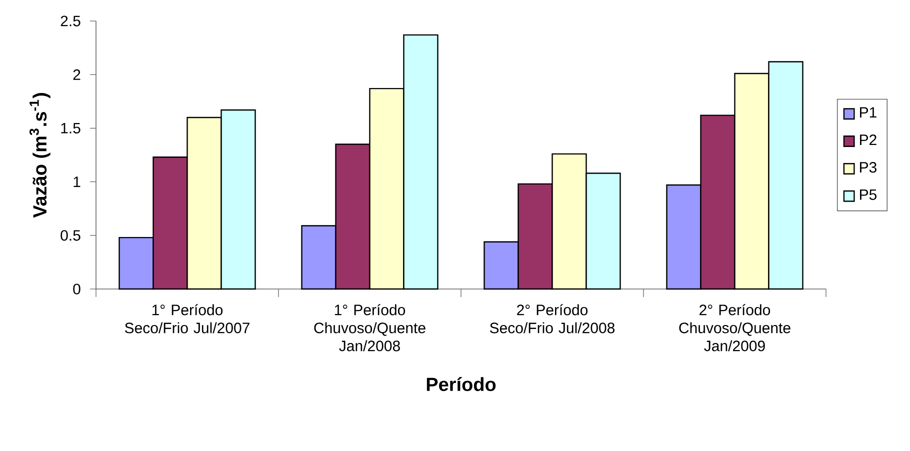 This screenshot has height=451, width=910. I want to click on y-tick-label: 2.5, so click(70, 21).